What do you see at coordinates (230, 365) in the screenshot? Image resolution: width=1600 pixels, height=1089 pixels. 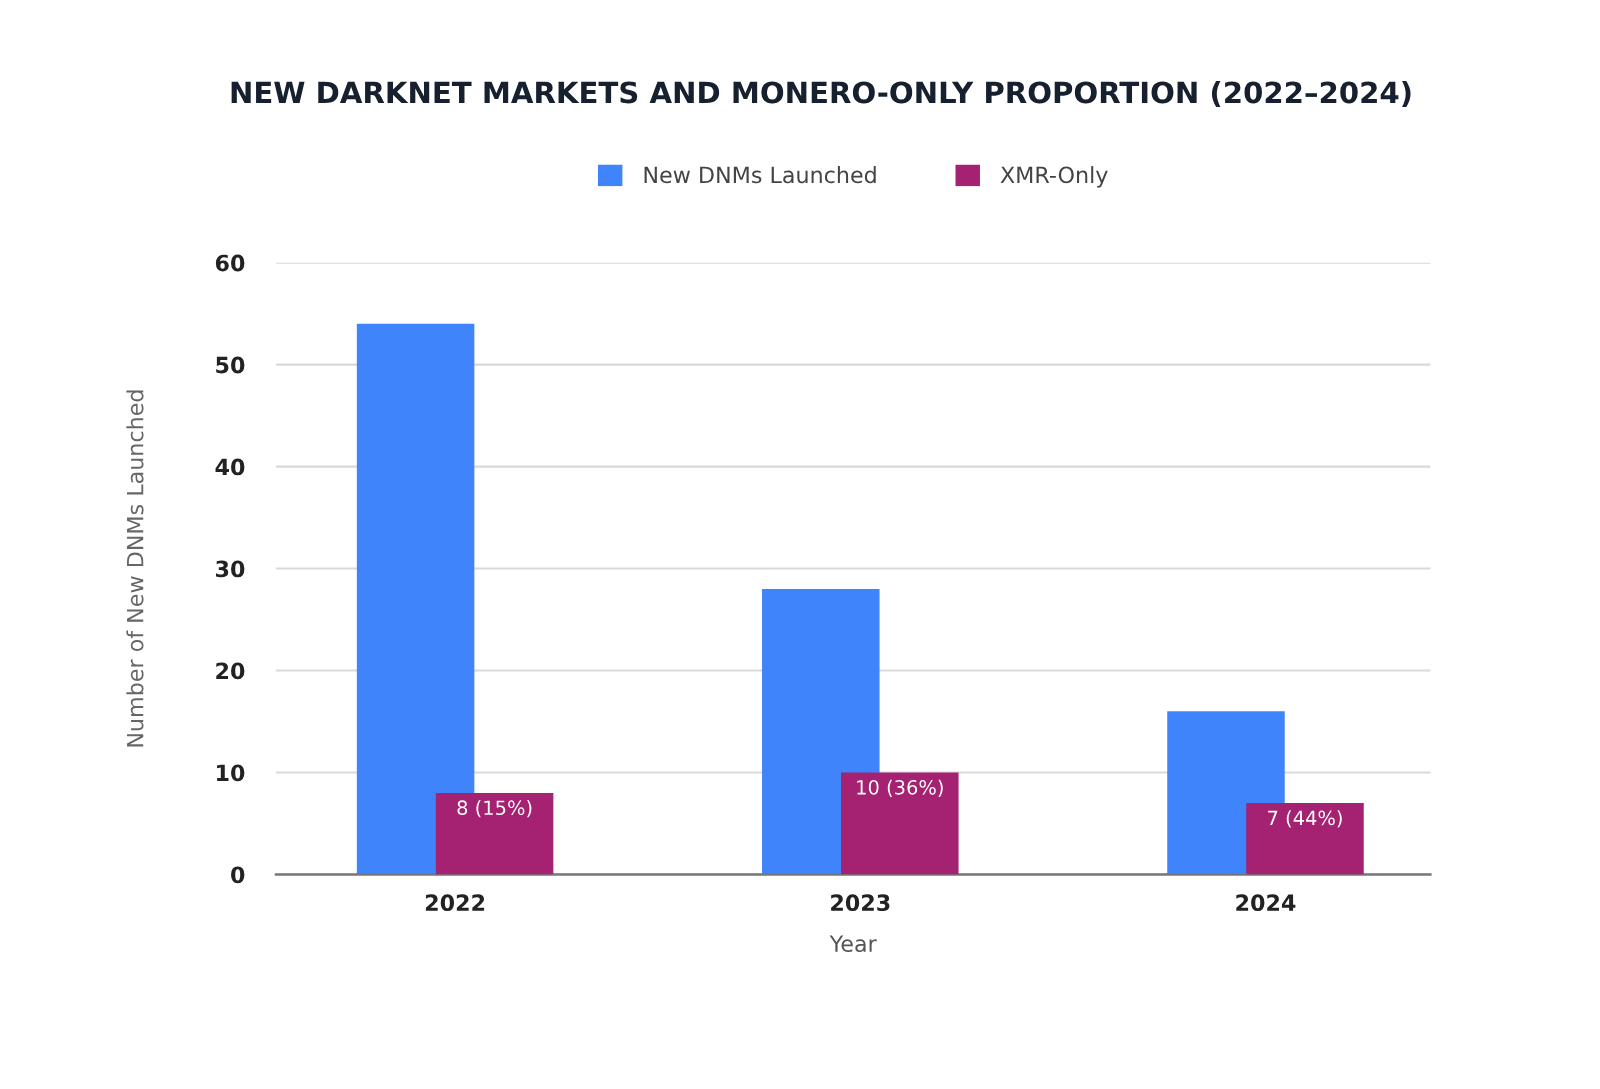 I see `y-tick-label: 50` at bounding box center [230, 365].